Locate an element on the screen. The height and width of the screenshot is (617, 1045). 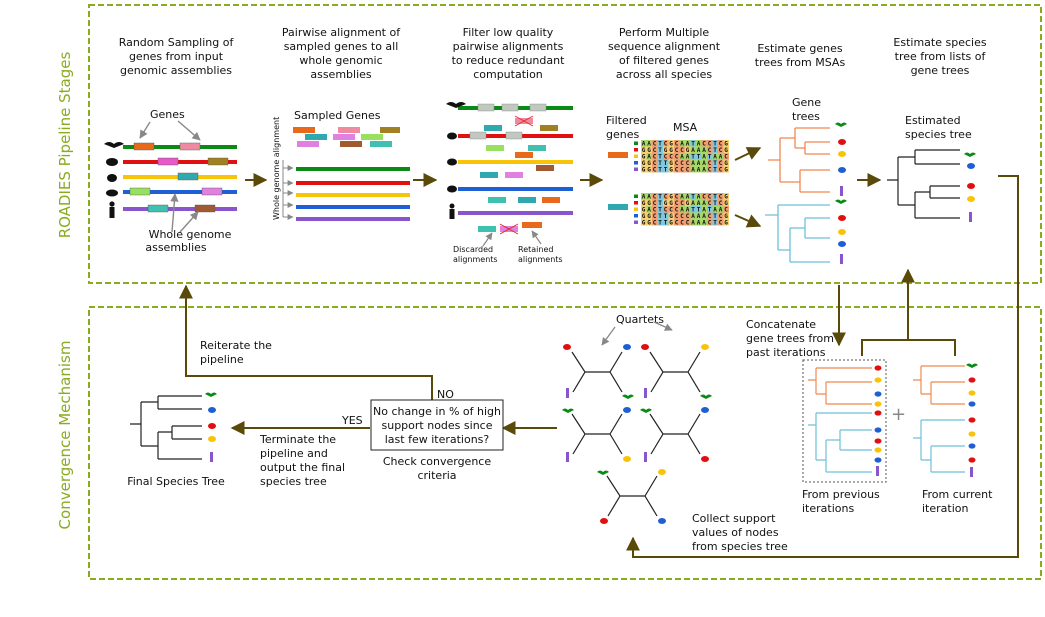
svg-text: trees from MSAs is located at coordinates (800, 62).